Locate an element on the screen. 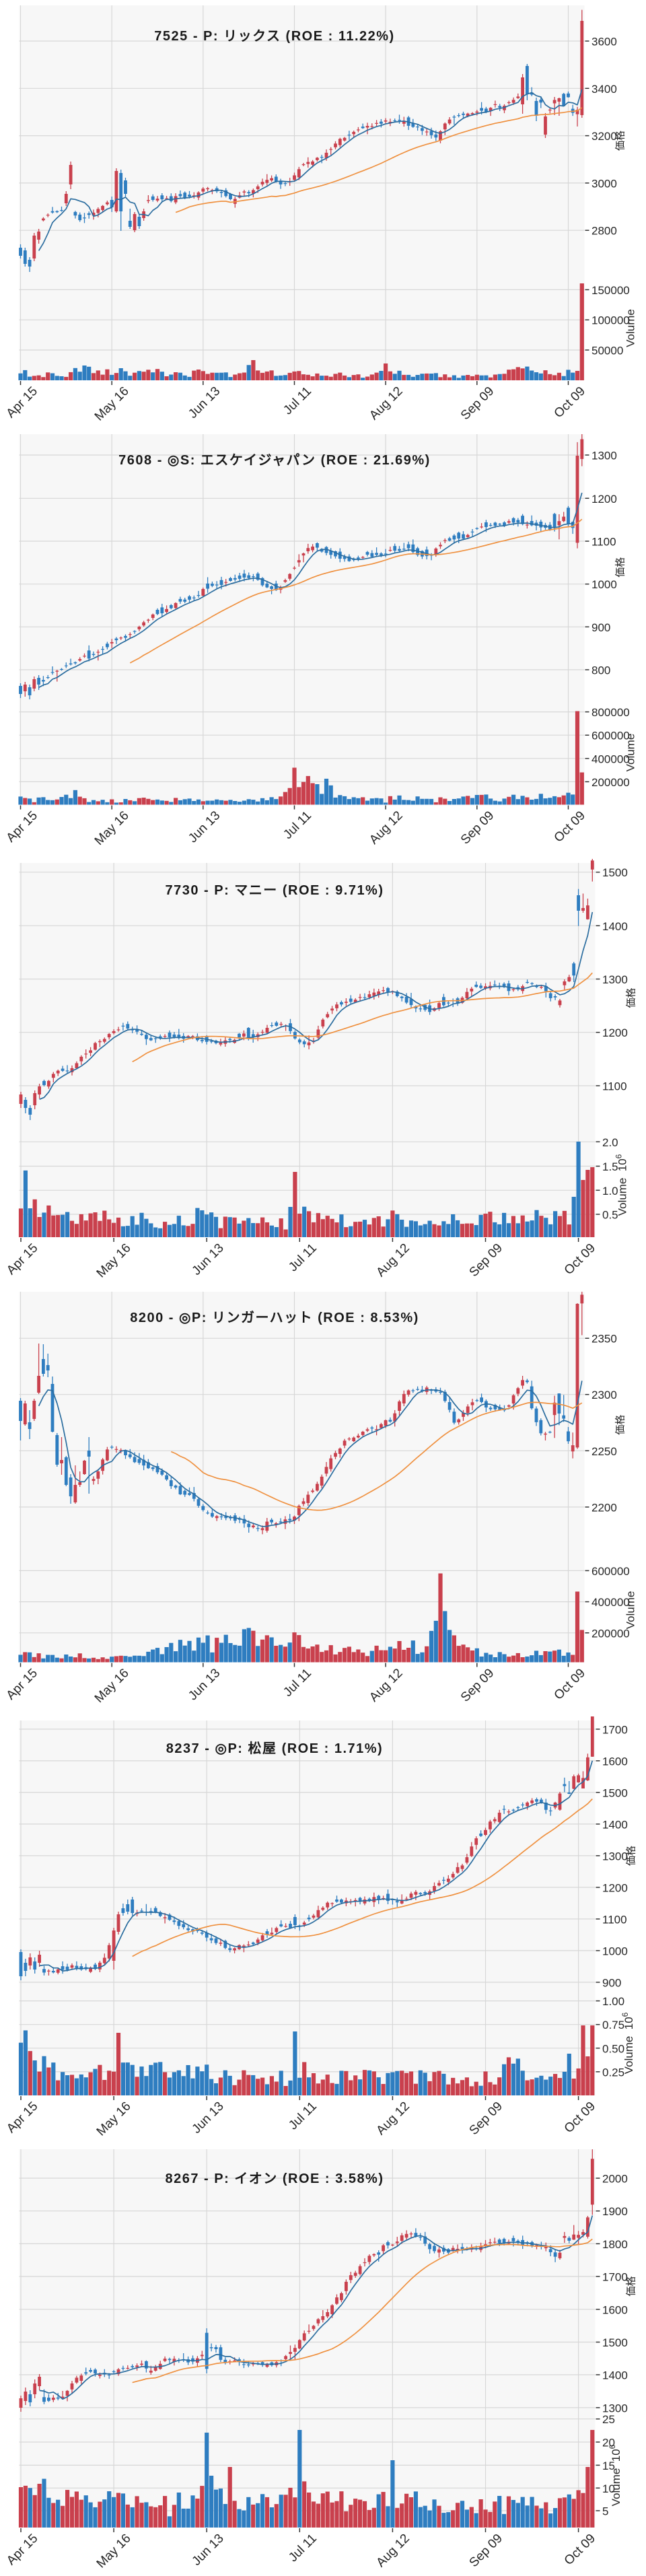  svg-text: 20 is located at coordinates (609, 2443).